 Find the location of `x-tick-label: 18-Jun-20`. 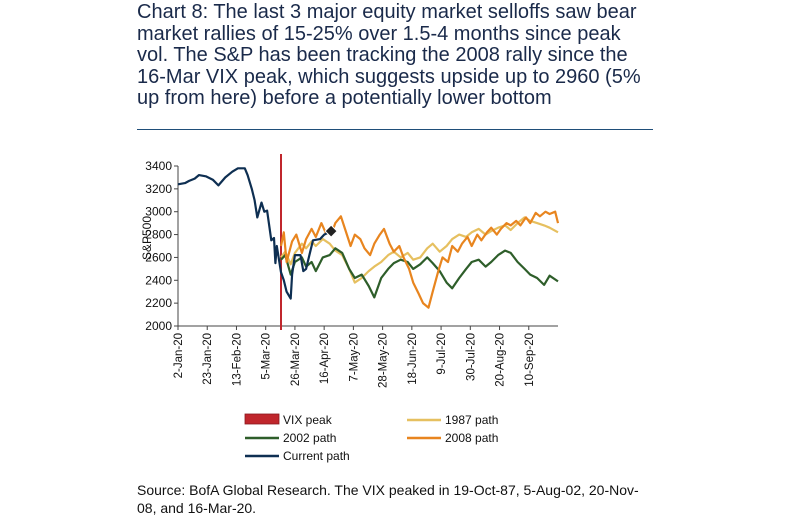

x-tick-label: 18-Jun-20 is located at coordinates (413, 359).